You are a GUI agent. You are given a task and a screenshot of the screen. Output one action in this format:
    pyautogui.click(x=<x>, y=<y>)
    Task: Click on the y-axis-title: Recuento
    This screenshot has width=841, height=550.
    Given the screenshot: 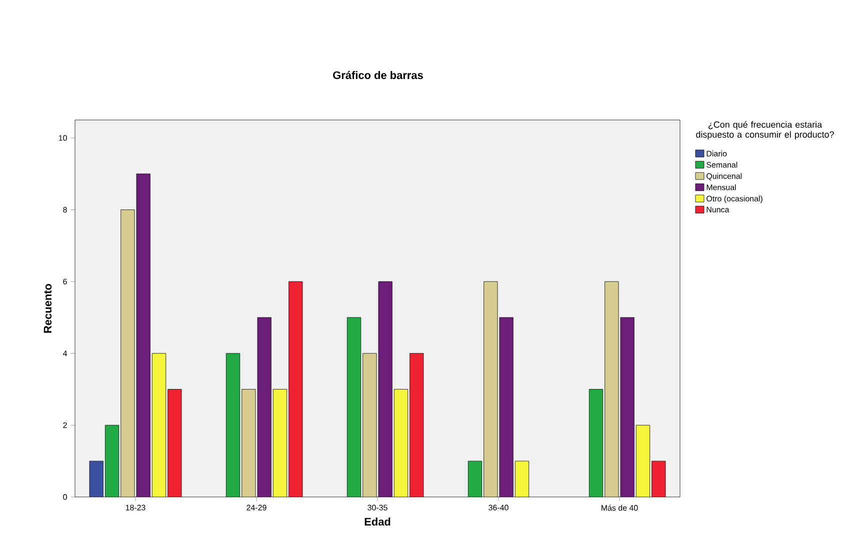 What is the action you would take?
    pyautogui.click(x=48, y=308)
    